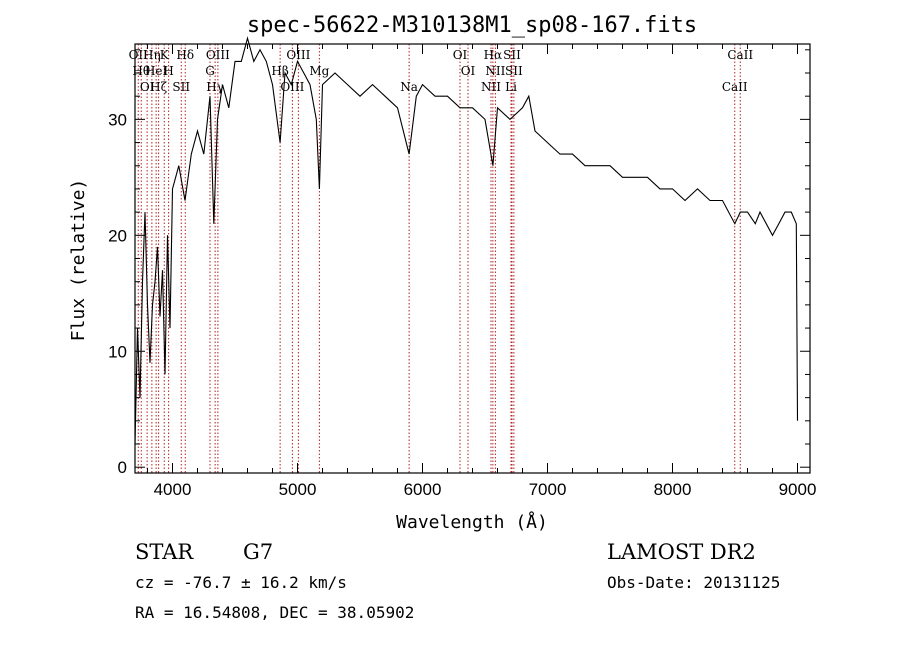  Describe the element at coordinates (319, 71) in the screenshot. I see `line-marker-label: Mg` at that location.